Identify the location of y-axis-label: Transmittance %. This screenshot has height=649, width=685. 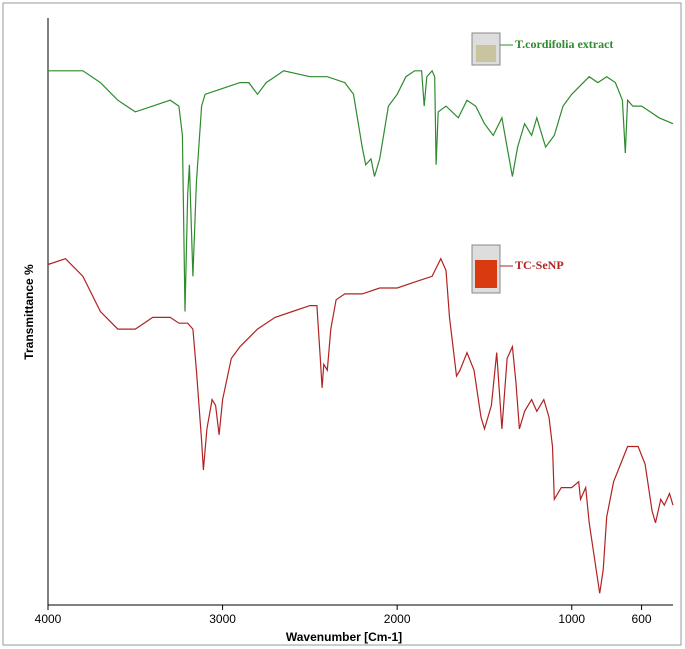
(29, 312).